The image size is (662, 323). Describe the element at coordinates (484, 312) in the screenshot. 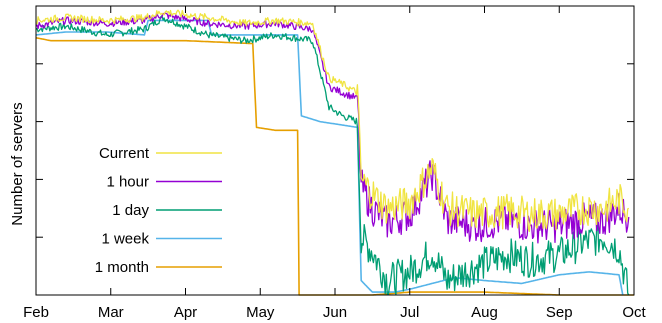

I see `x-tick-label: Aug` at that location.